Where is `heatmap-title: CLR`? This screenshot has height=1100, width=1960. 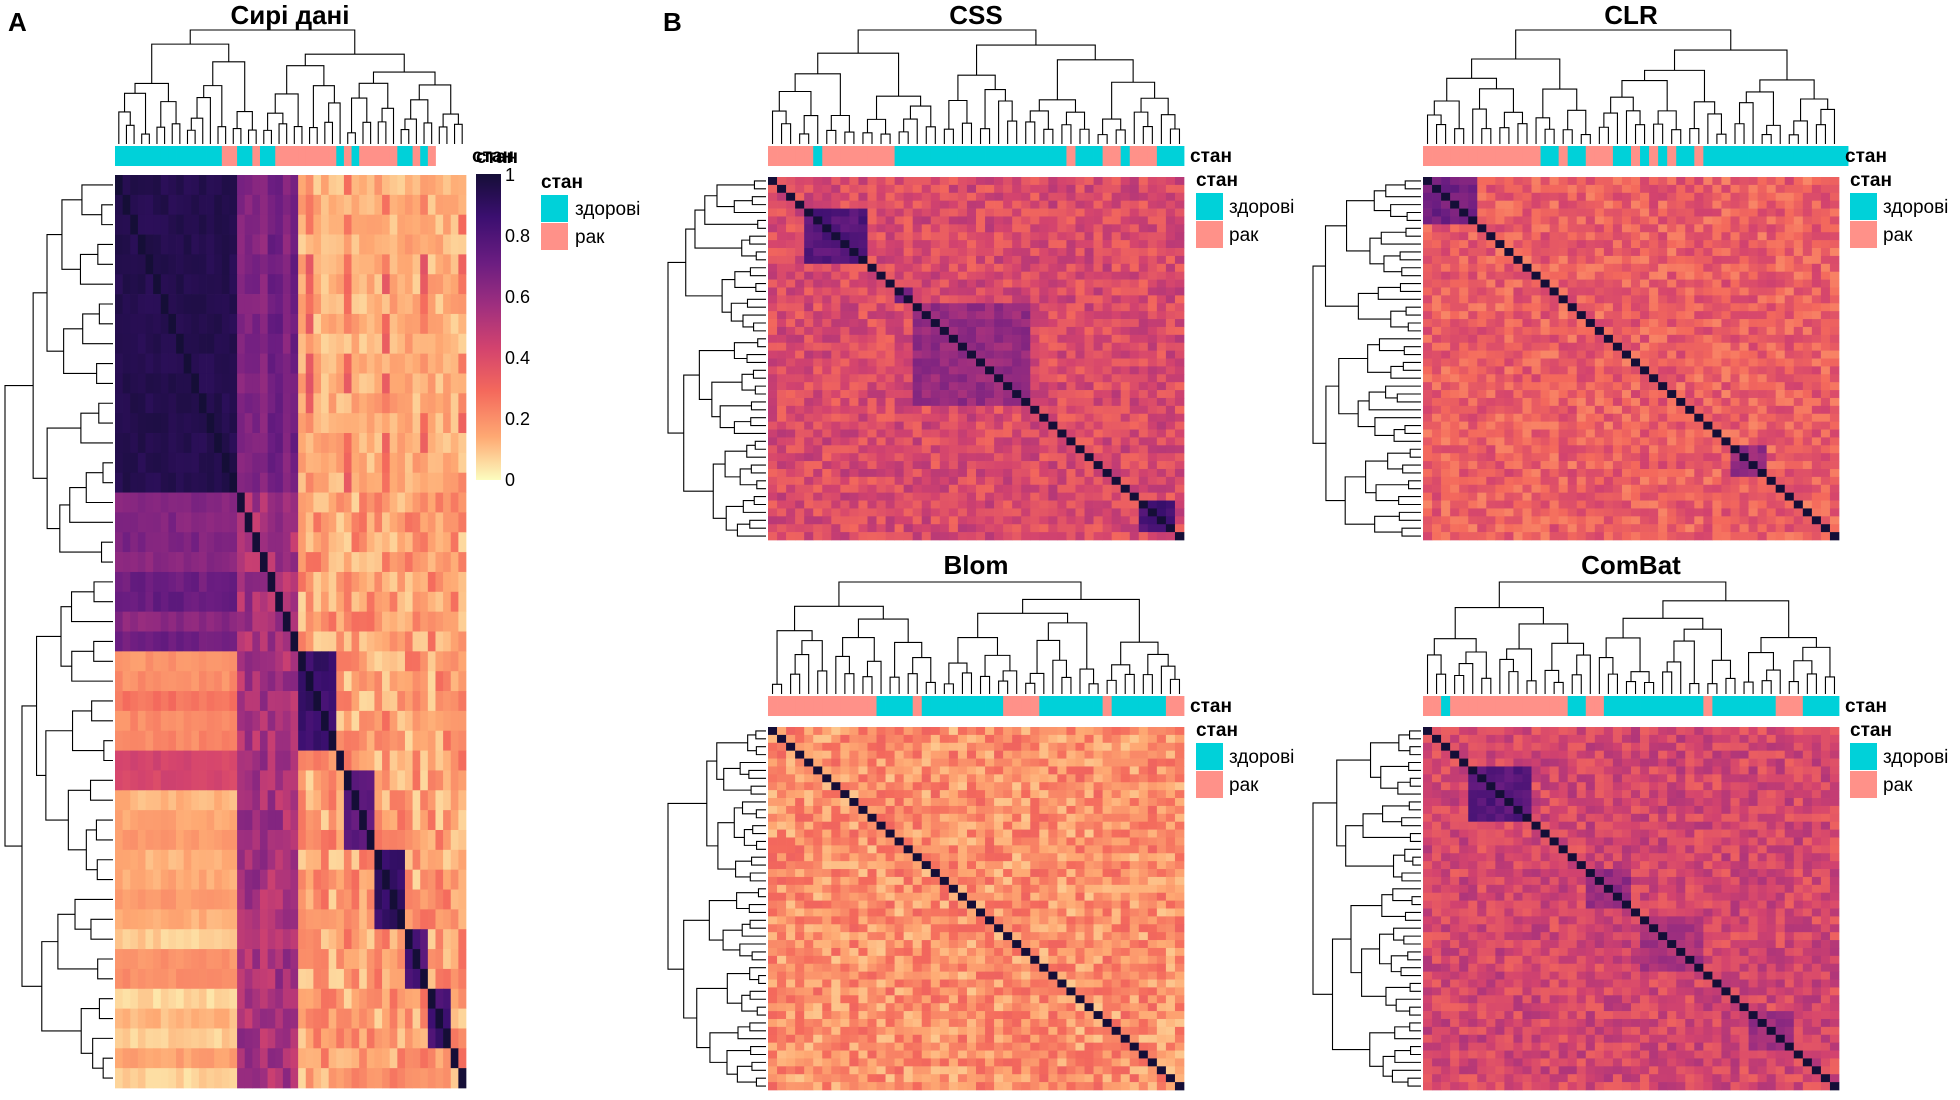
heatmap-title: CLR is located at coordinates (1631, 15).